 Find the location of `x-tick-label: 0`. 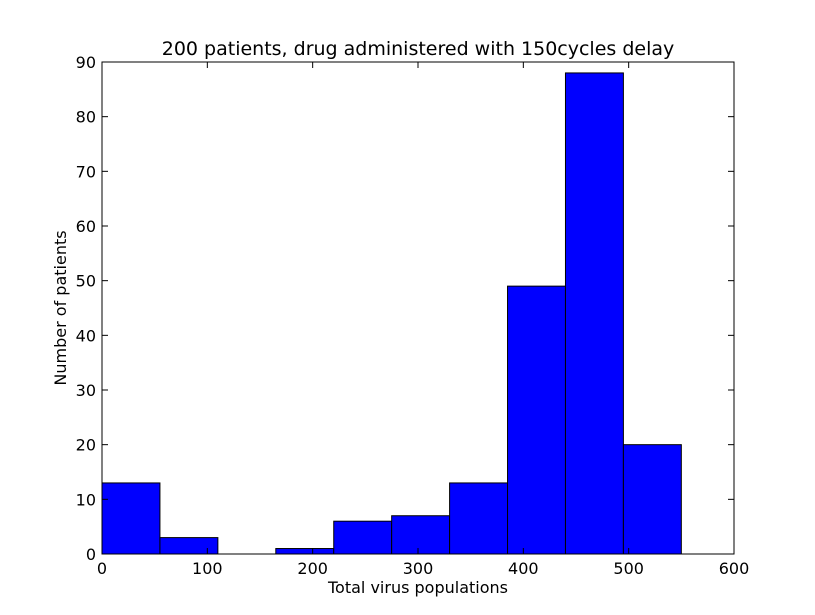

x-tick-label: 0 is located at coordinates (102, 568).